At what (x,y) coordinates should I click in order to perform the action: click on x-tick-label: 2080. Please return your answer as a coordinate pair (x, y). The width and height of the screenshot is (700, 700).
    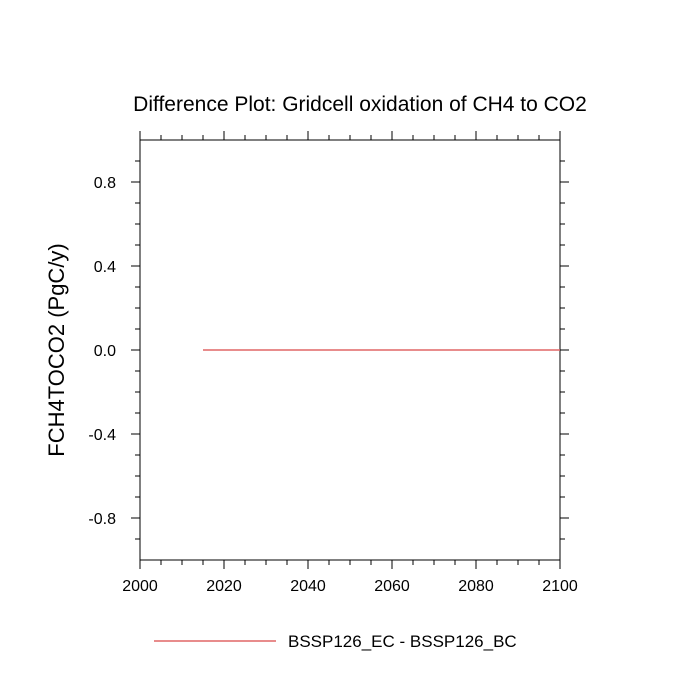
    Looking at the image, I should click on (476, 586).